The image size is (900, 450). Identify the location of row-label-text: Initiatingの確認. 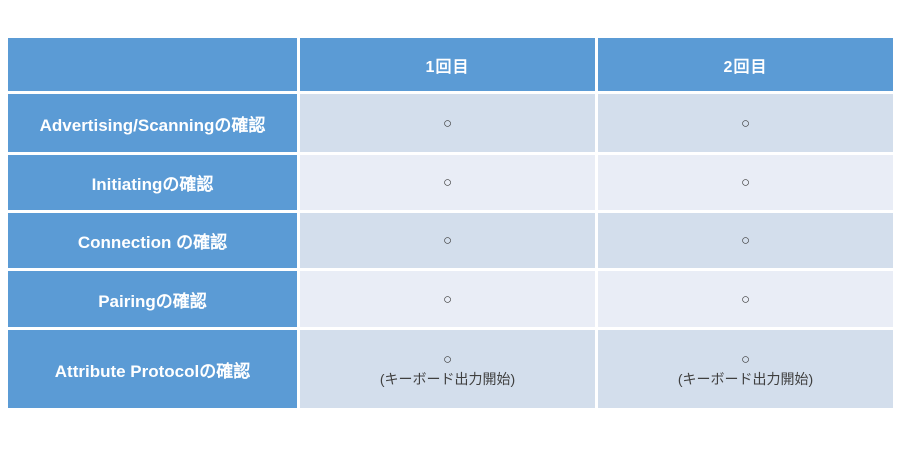
(152, 184).